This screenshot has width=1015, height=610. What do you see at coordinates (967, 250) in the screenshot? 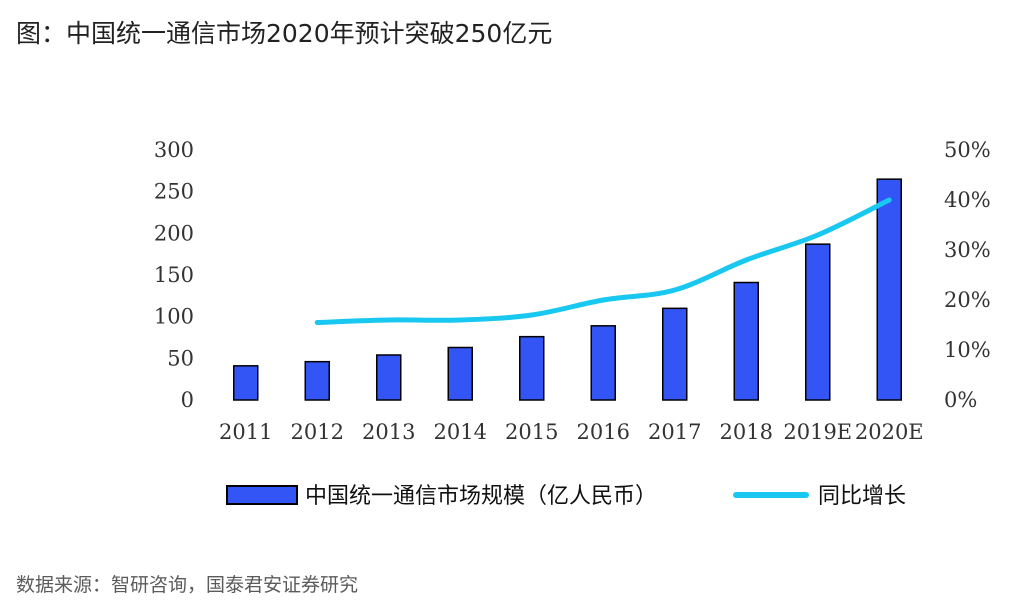
I see `right-tick-label: 30%` at bounding box center [967, 250].